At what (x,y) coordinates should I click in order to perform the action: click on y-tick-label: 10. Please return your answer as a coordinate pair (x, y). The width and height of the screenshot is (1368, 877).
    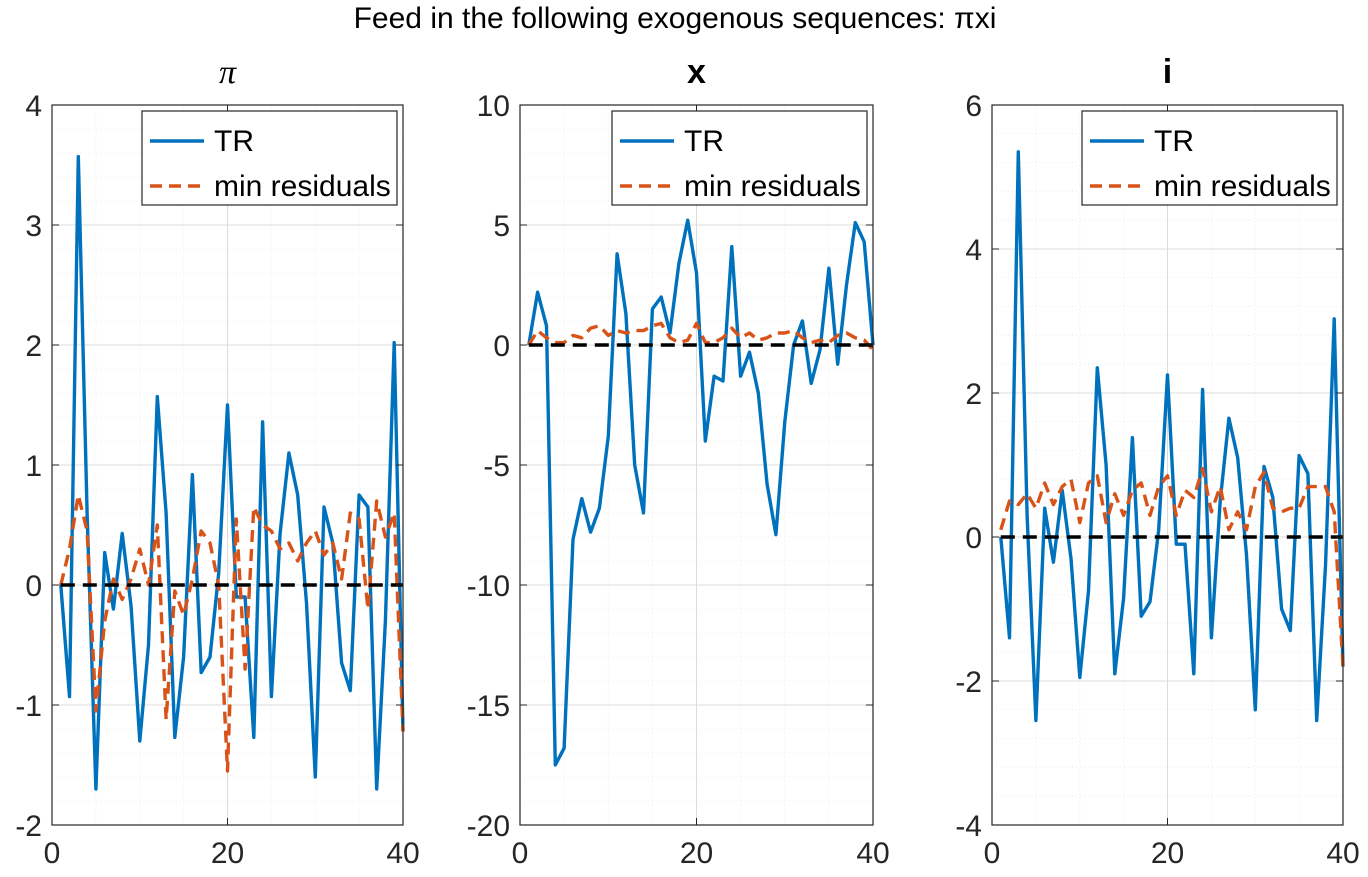
    Looking at the image, I should click on (493, 106).